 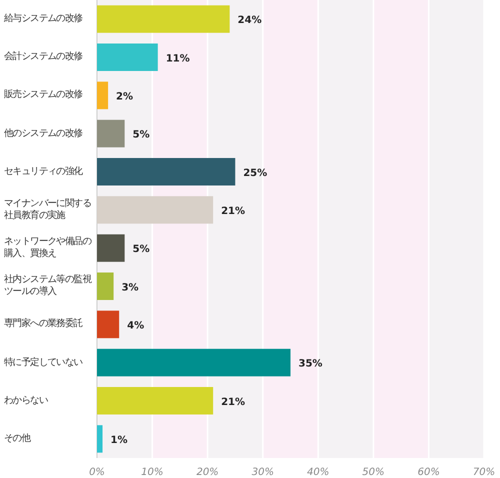 I want to click on data-label: 35%, so click(x=310, y=364).